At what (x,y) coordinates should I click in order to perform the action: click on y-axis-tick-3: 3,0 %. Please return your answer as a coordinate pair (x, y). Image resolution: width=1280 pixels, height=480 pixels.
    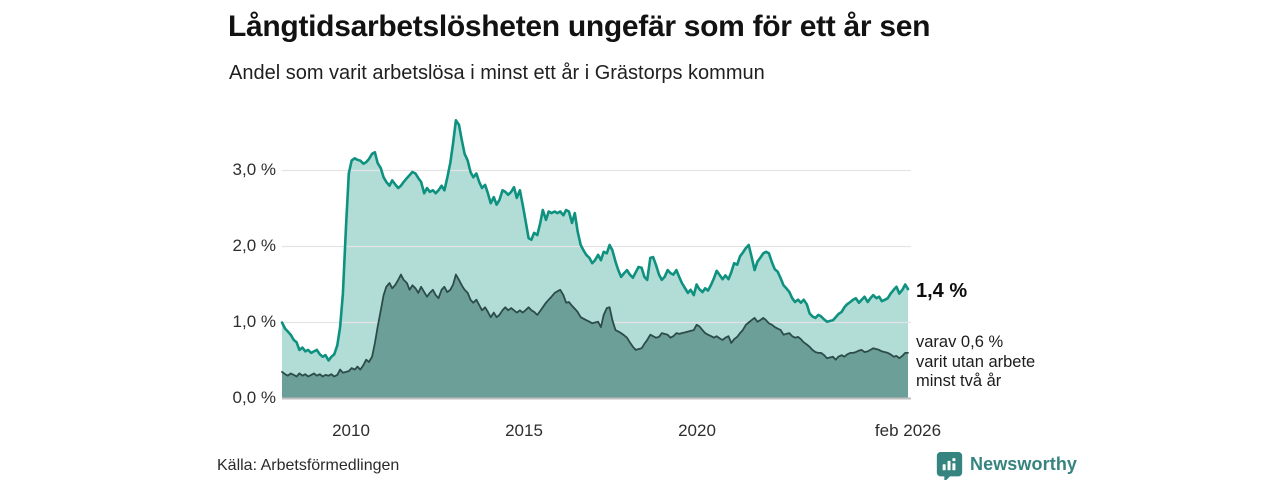
    Looking at the image, I should click on (254, 169).